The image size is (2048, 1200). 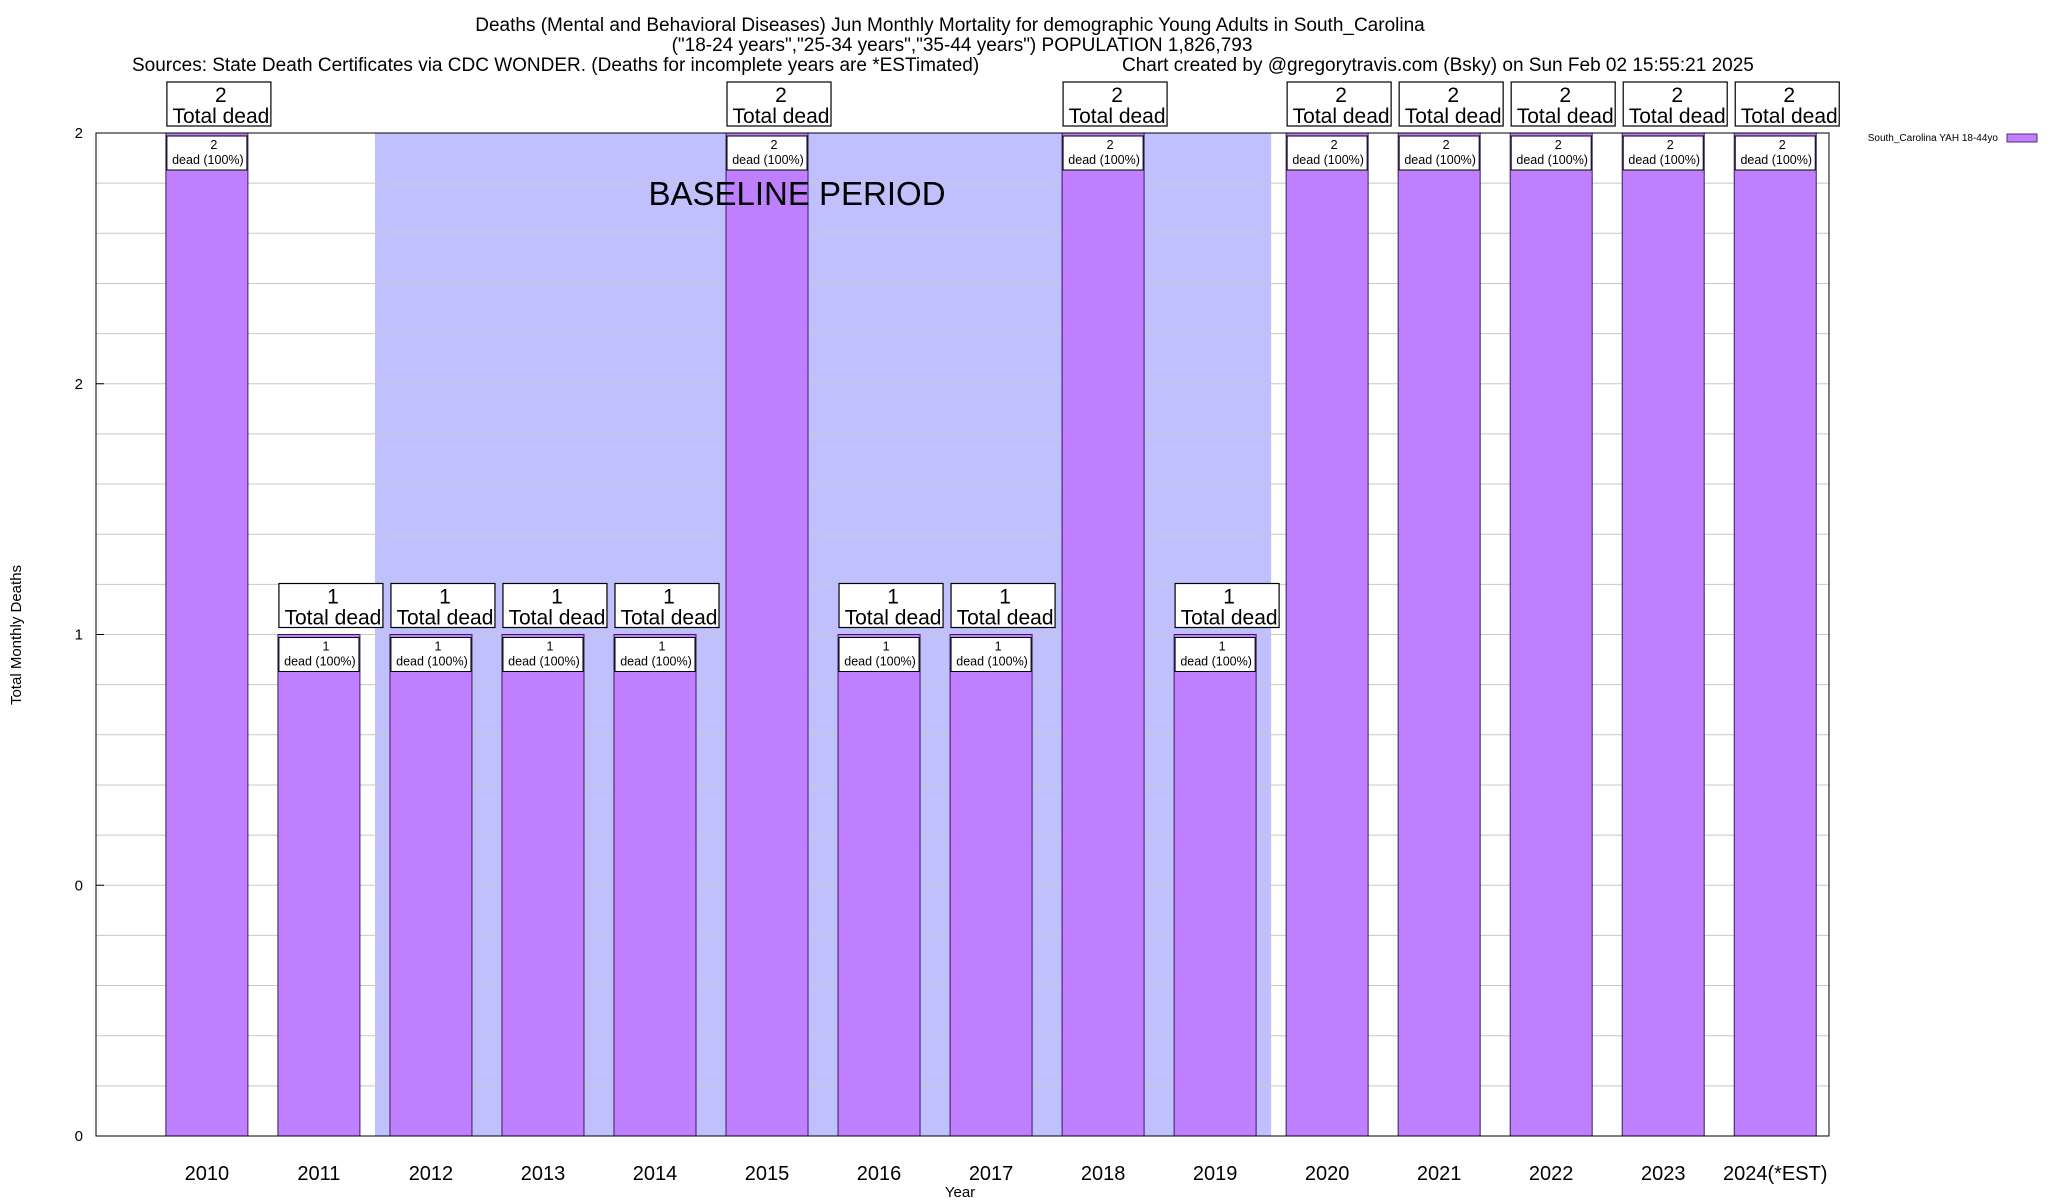 I want to click on x-tick-label: 2021, so click(x=1439, y=1174).